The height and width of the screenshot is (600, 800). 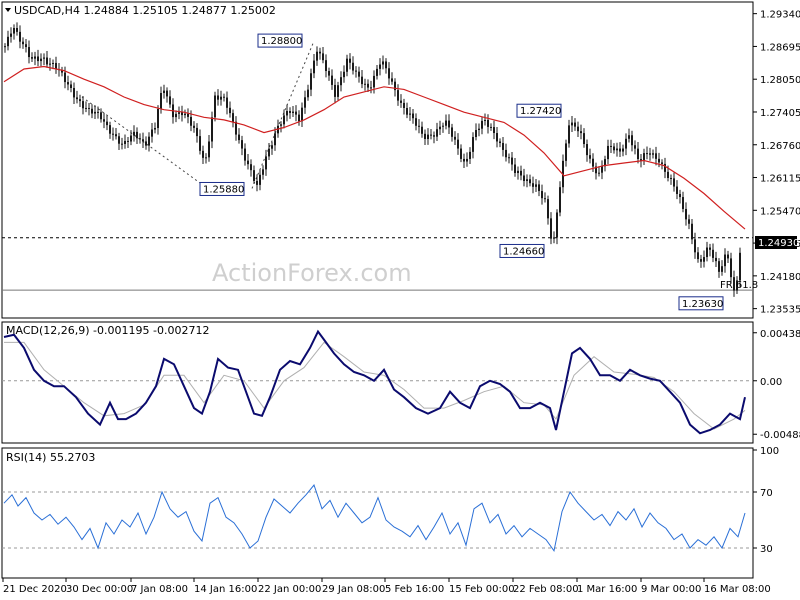 What do you see at coordinates (225, 589) in the screenshot?
I see `x-tick-label: 14 Jan 16:00` at bounding box center [225, 589].